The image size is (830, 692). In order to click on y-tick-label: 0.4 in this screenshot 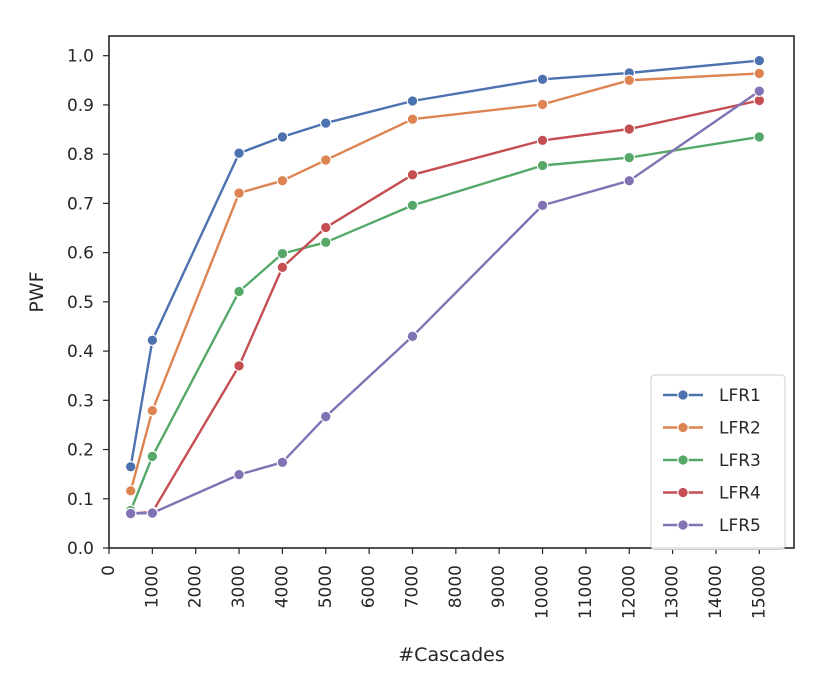, I will do `click(80, 352)`.